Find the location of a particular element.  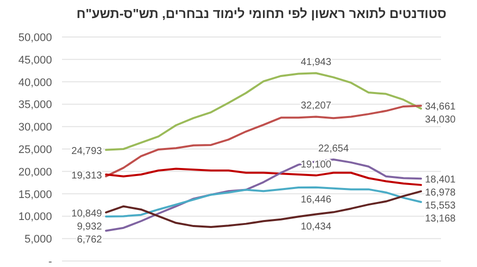

data-label: 15,553 is located at coordinates (440, 206).